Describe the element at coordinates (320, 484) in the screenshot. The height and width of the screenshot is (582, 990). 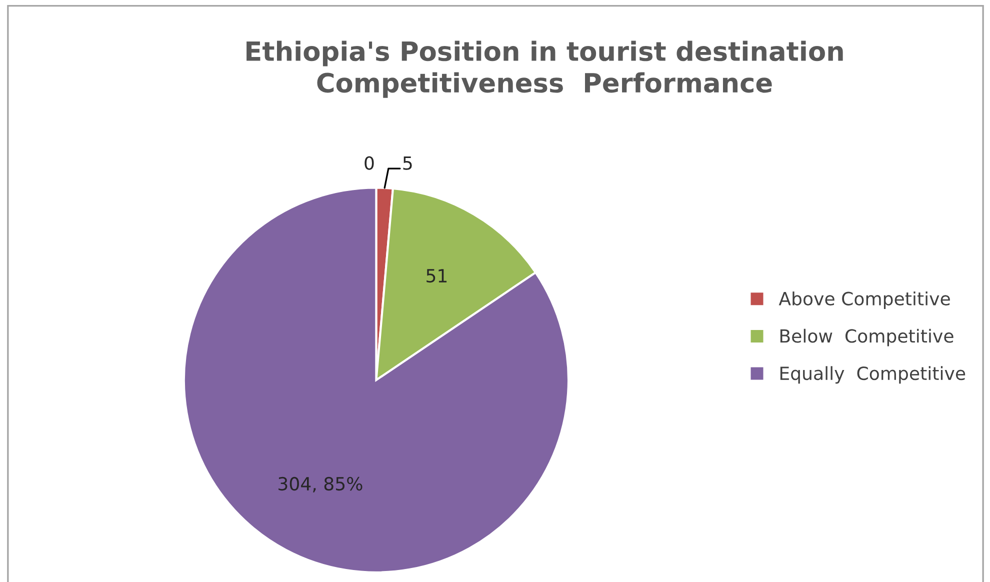
I see `data-label: 304, 85%` at that location.